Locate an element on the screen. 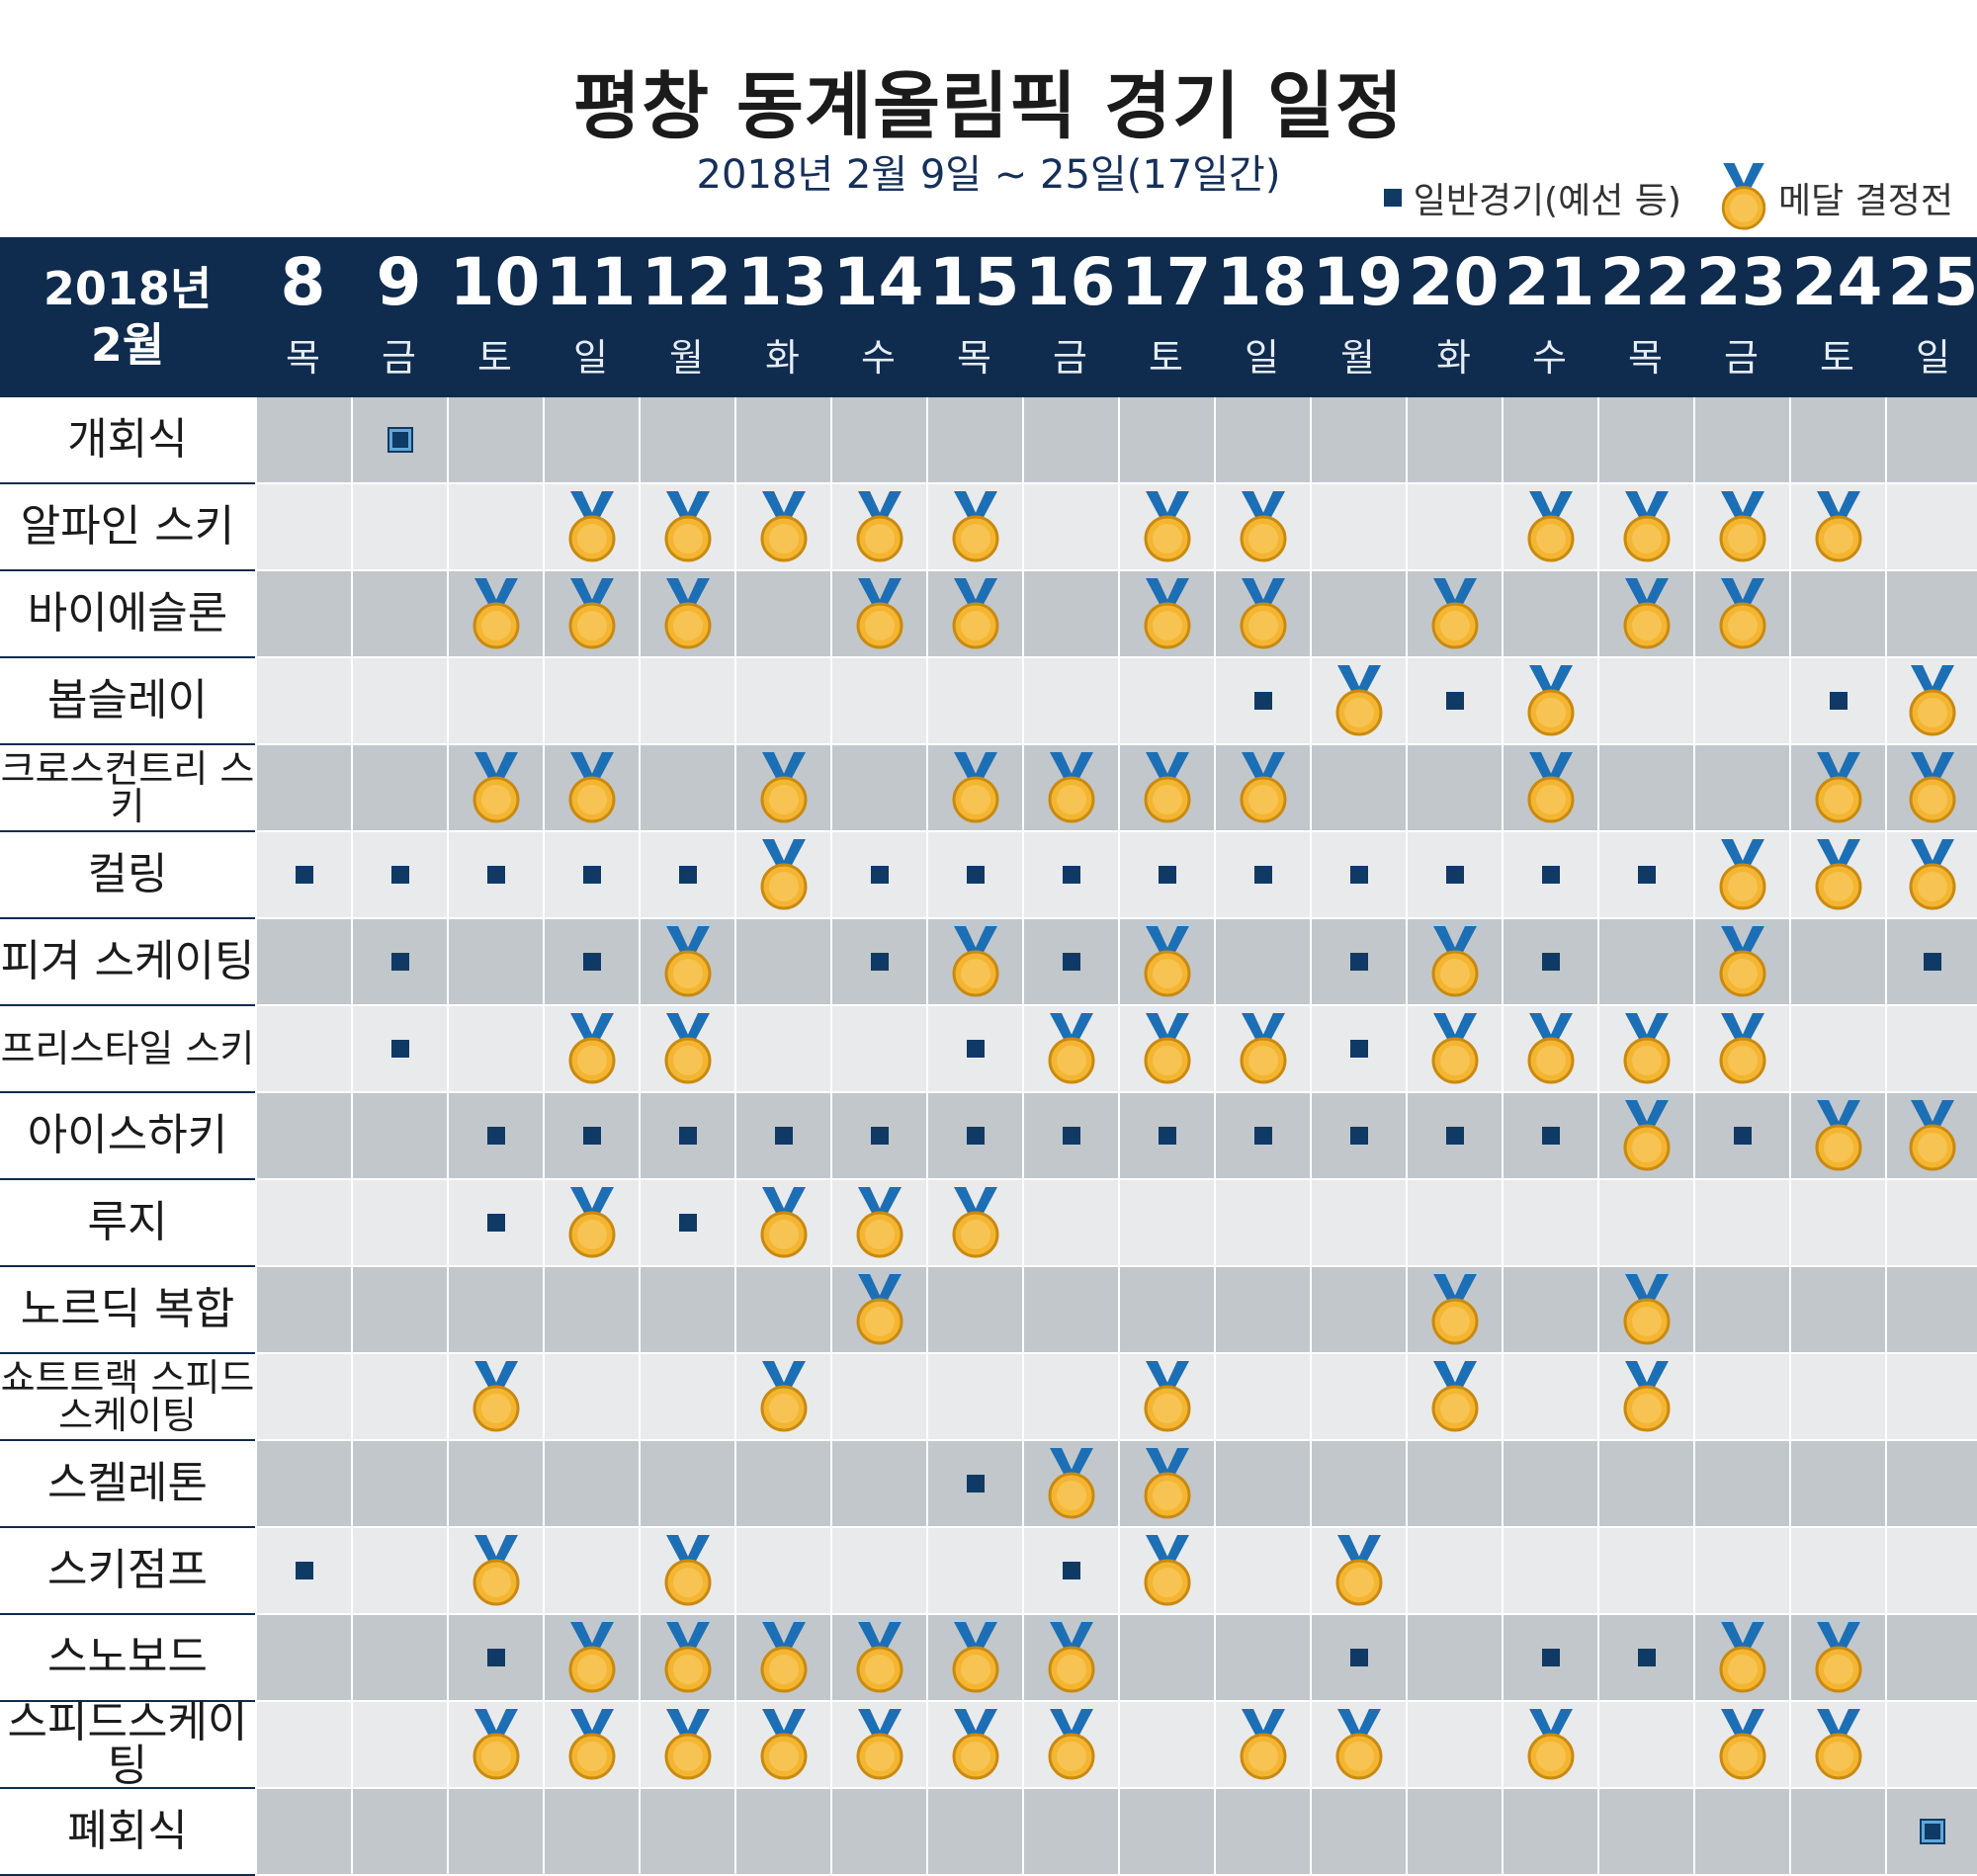  schedule-row: 알파인 스키 is located at coordinates (989, 527).